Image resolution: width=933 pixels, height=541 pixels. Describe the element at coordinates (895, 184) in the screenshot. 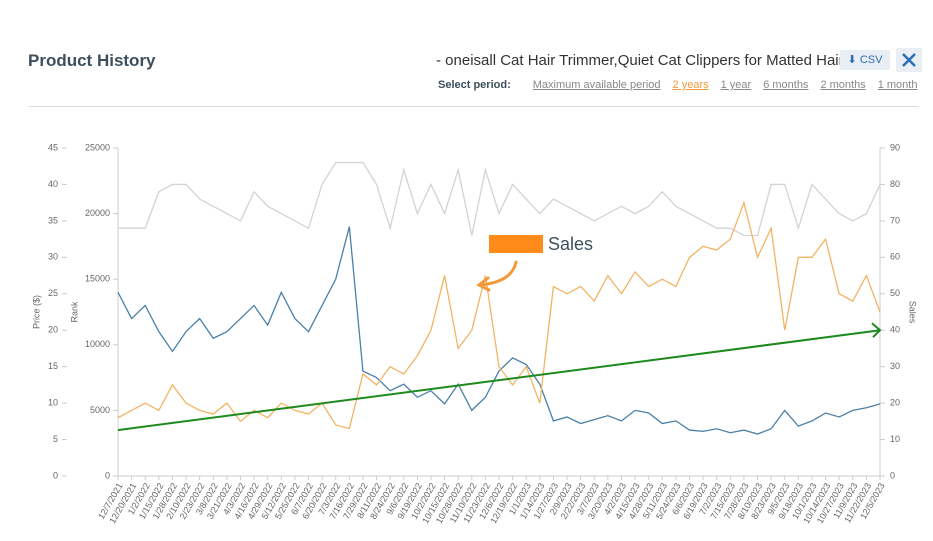

I see `y-tick-label: 80` at that location.